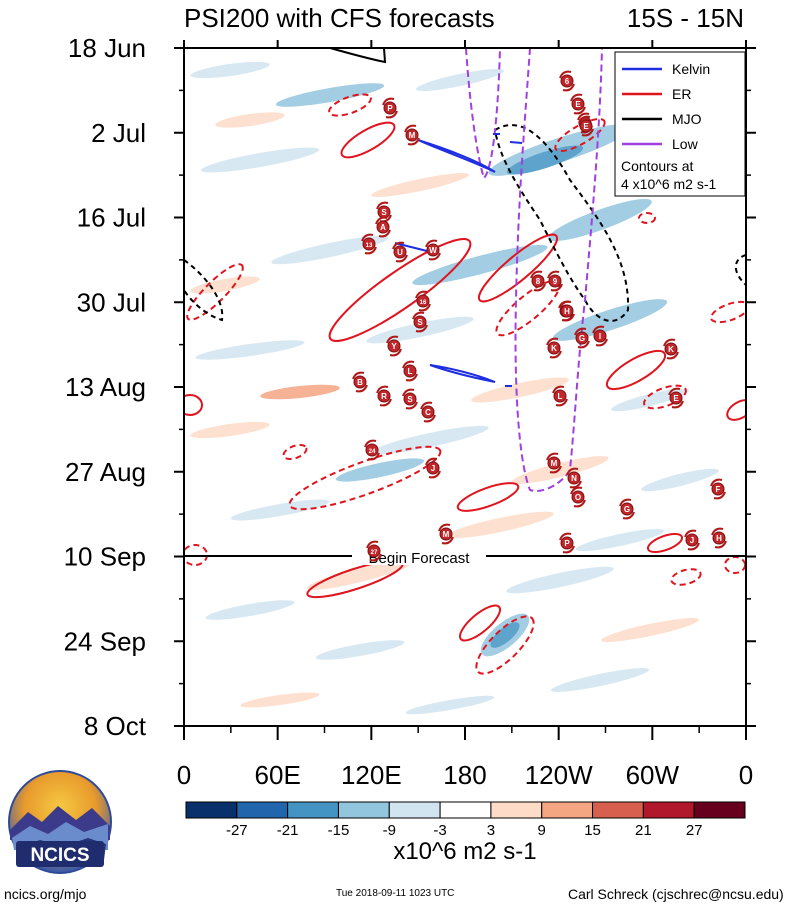  What do you see at coordinates (464, 775) in the screenshot?
I see `x-tick-label: 180` at bounding box center [464, 775].